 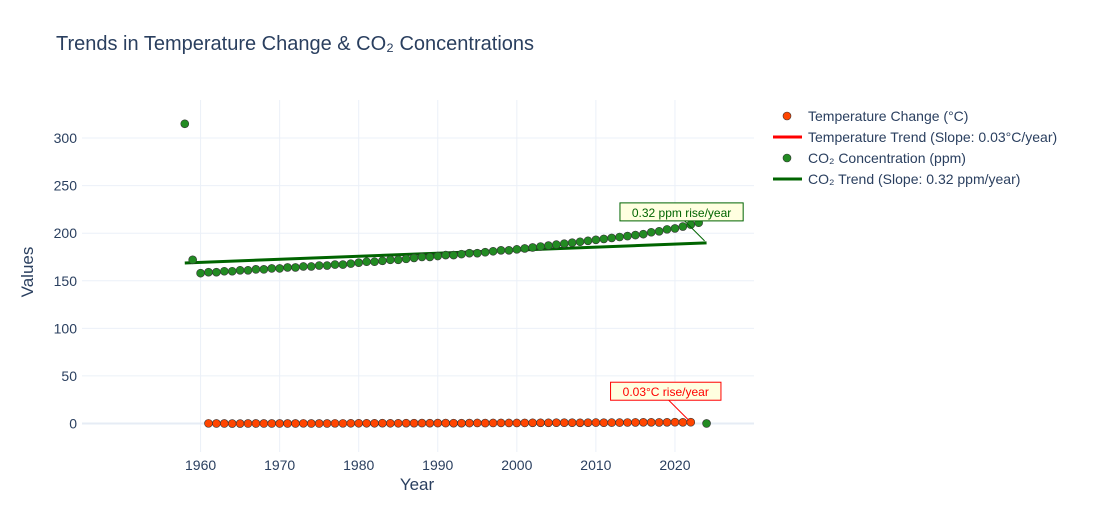 I want to click on legend-label: CO₂ Concentration (ppm), so click(x=887, y=158).